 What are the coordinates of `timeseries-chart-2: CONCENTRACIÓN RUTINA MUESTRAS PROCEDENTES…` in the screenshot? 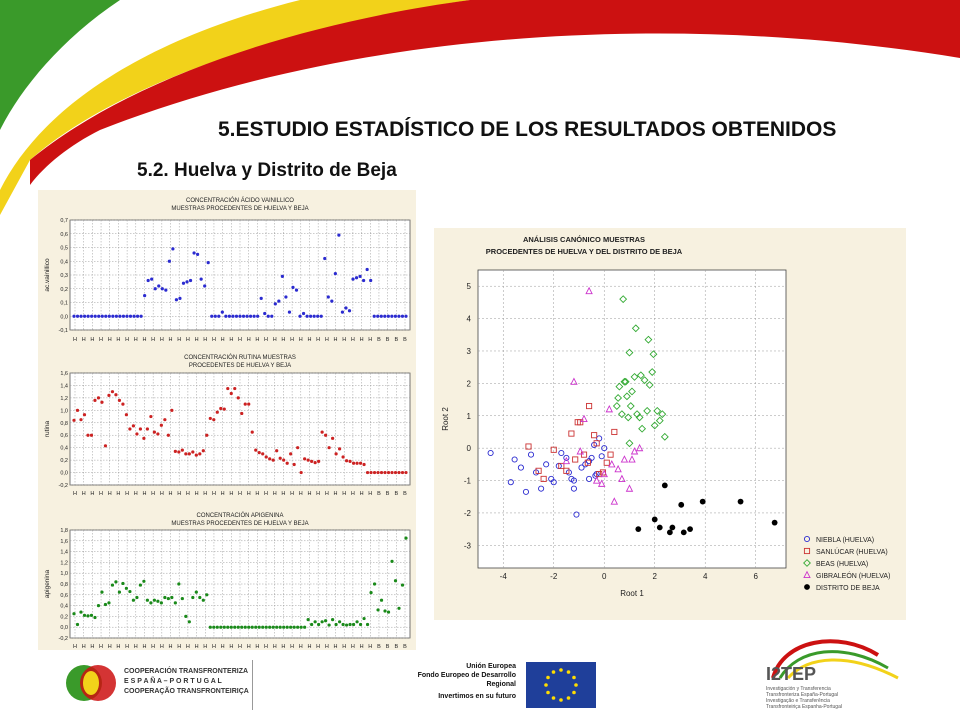 It's located at (227, 425).